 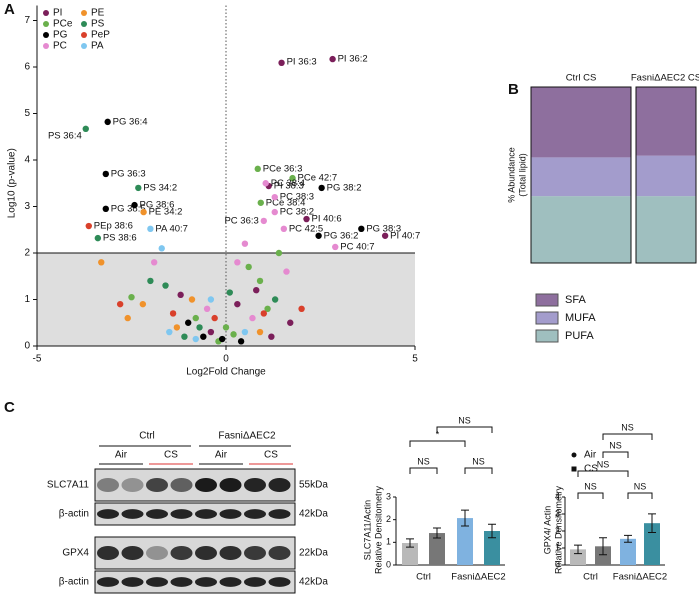 I want to click on y-axis-label: Relative Densitometry, so click(x=378, y=529).